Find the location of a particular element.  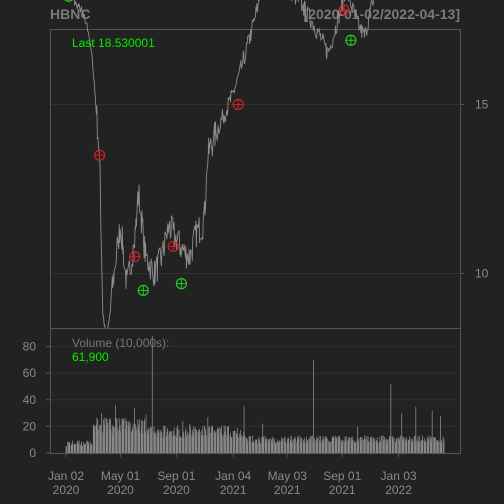

volume-tick-label: 20 is located at coordinates (30, 426).